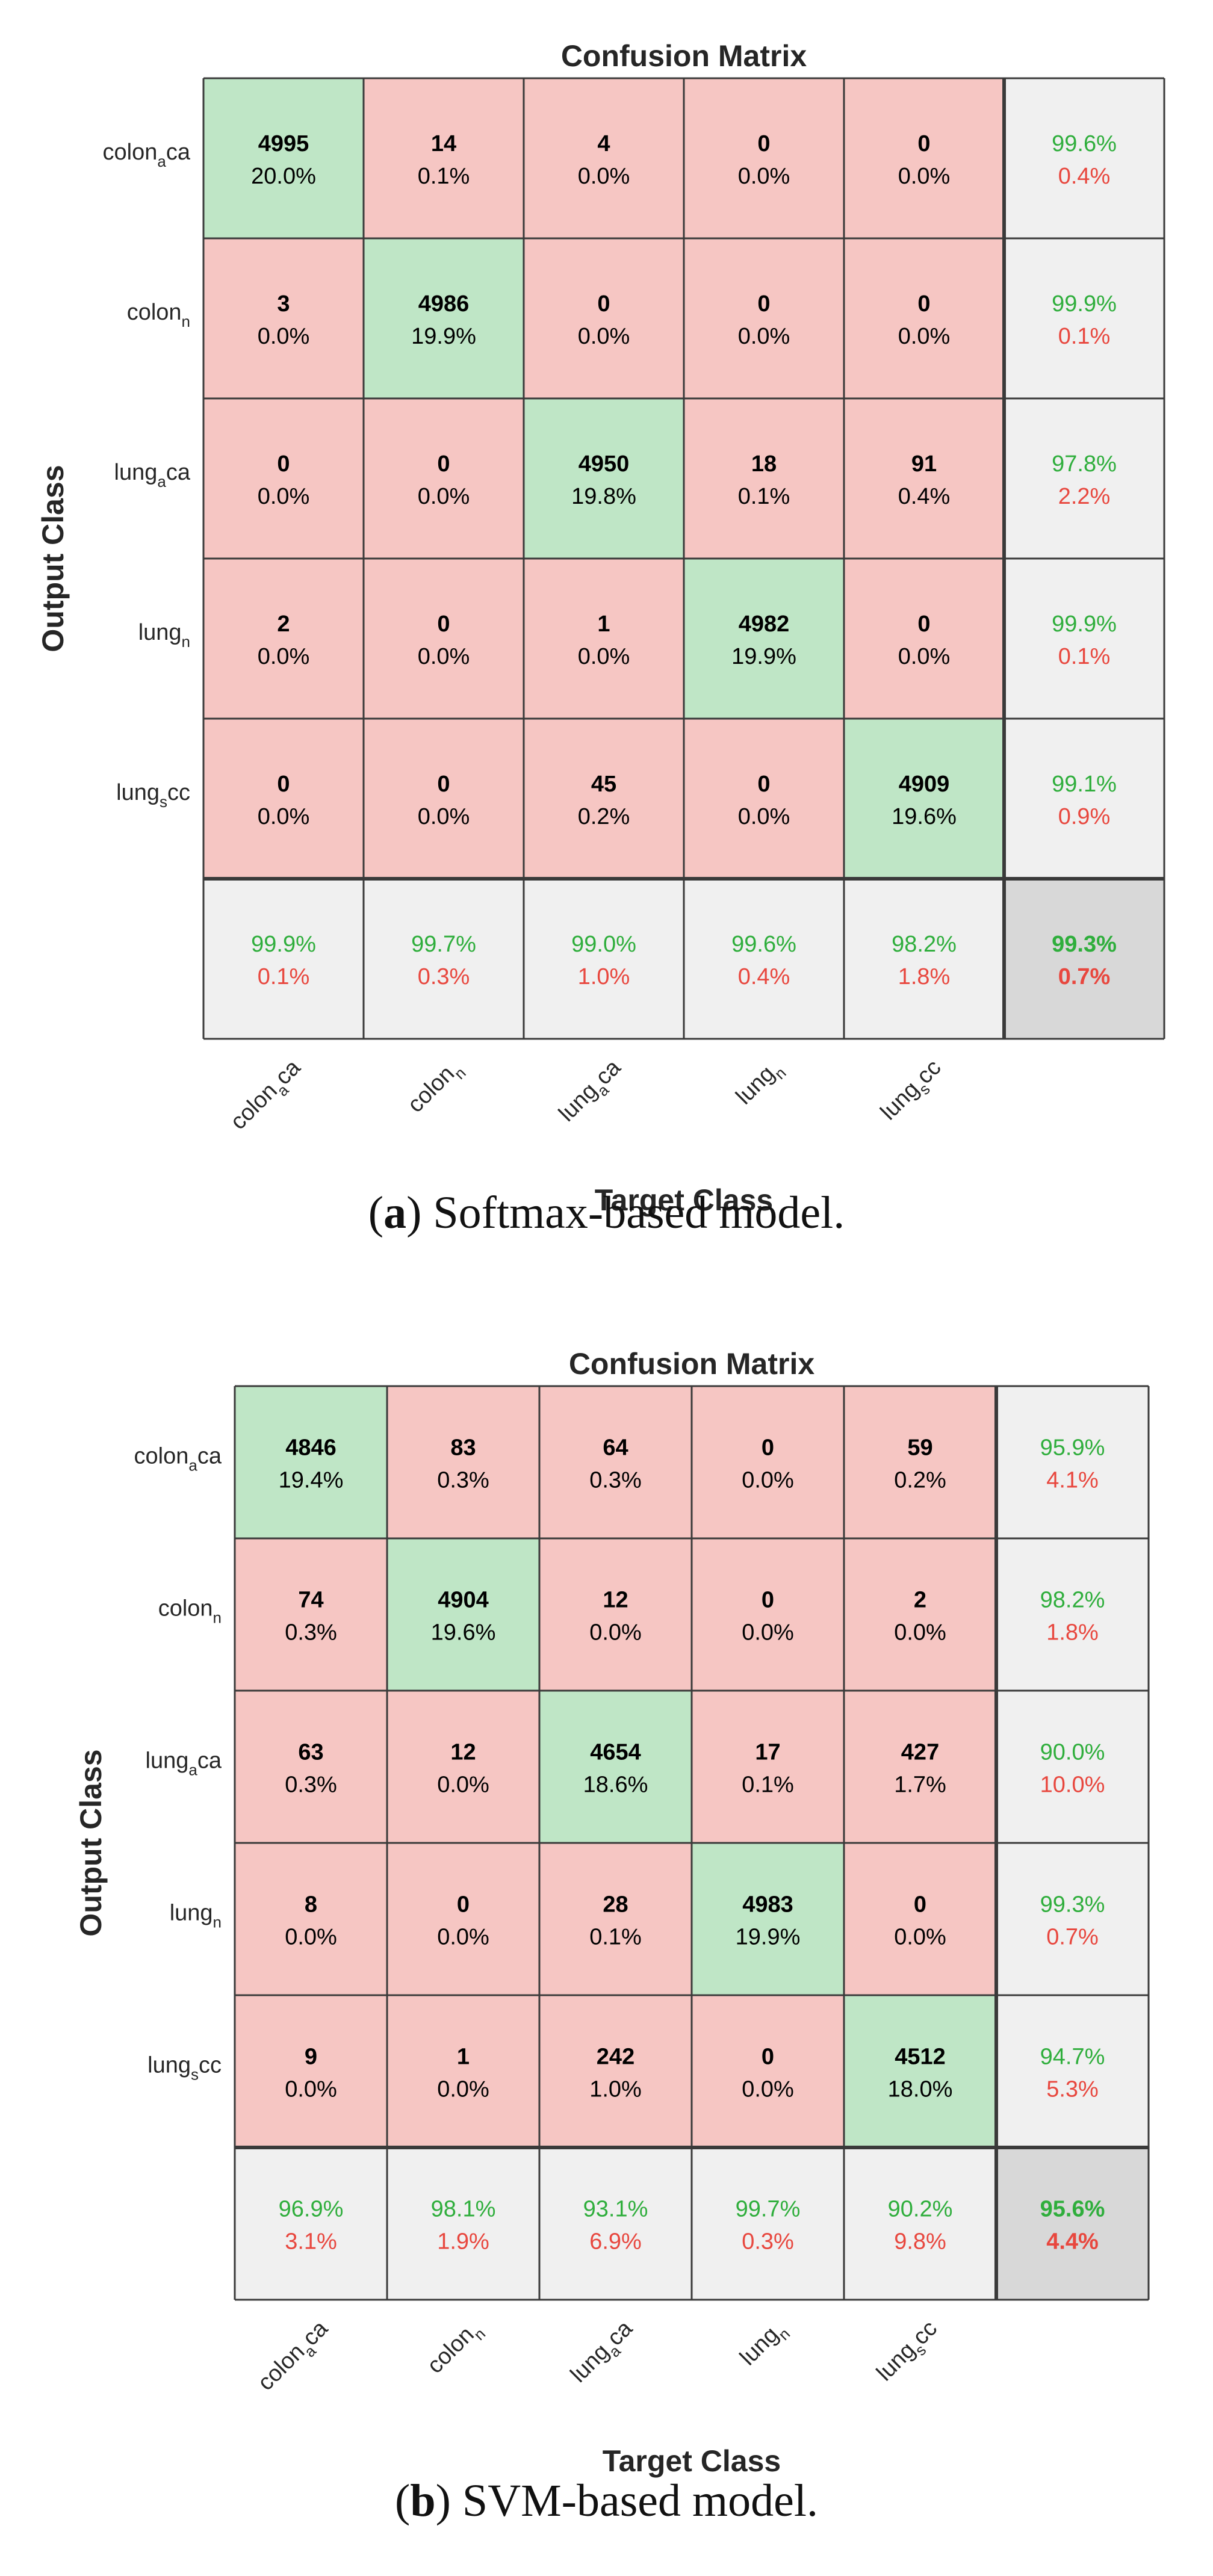  Describe the element at coordinates (91, 1842) in the screenshot. I see `y-axis-title: Output Class` at that location.